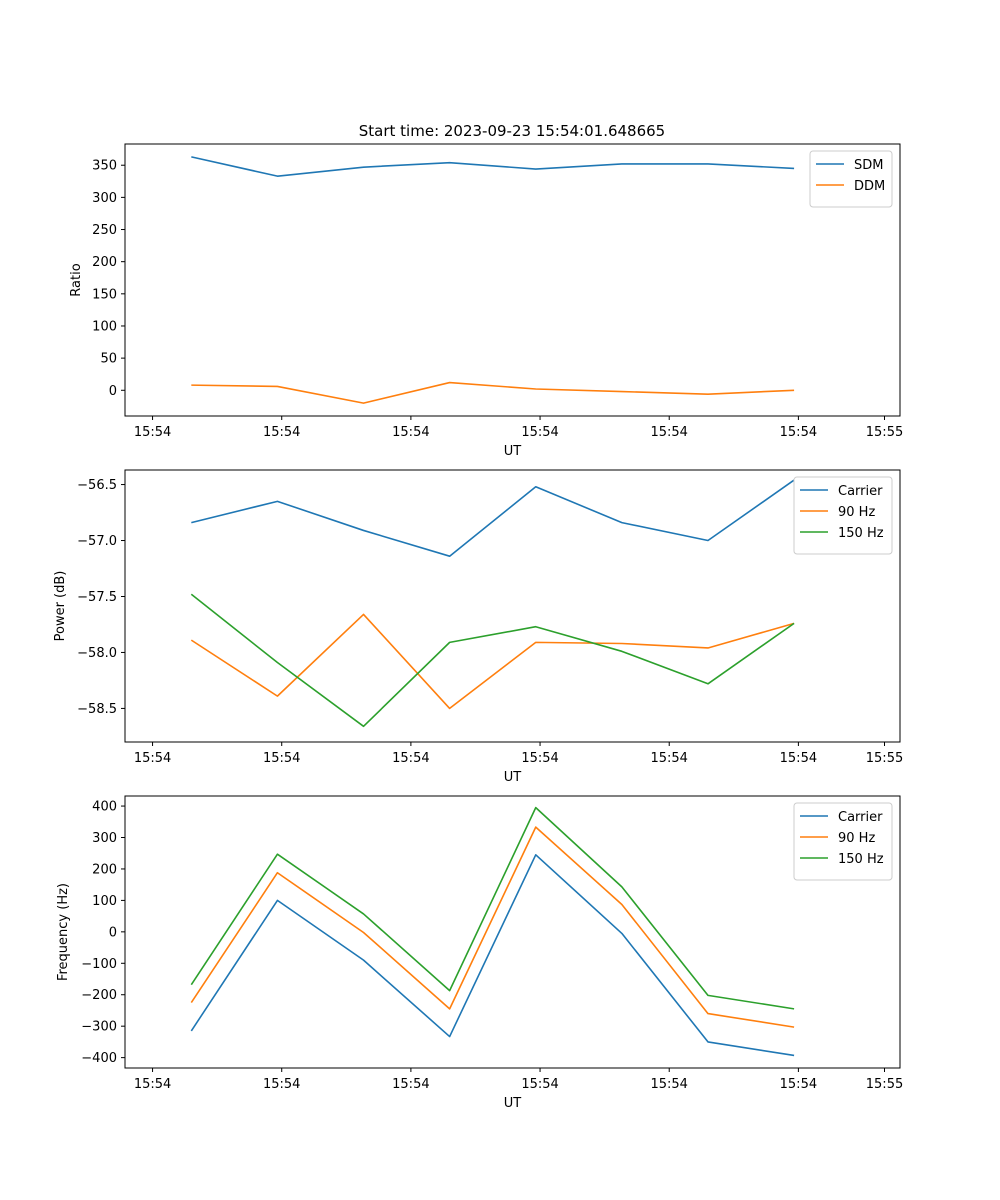  Describe the element at coordinates (97, 485) in the screenshot. I see `y-tick-label: −56.5` at that location.